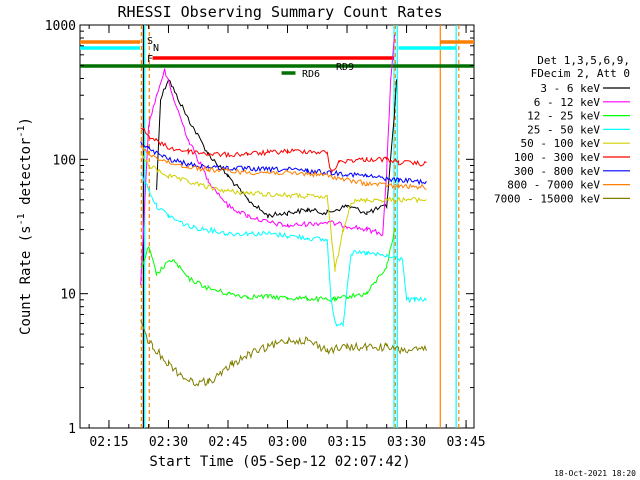 This screenshot has height=480, width=640. I want to click on footer-date: 18-Oct-2021 18:20, so click(595, 473).